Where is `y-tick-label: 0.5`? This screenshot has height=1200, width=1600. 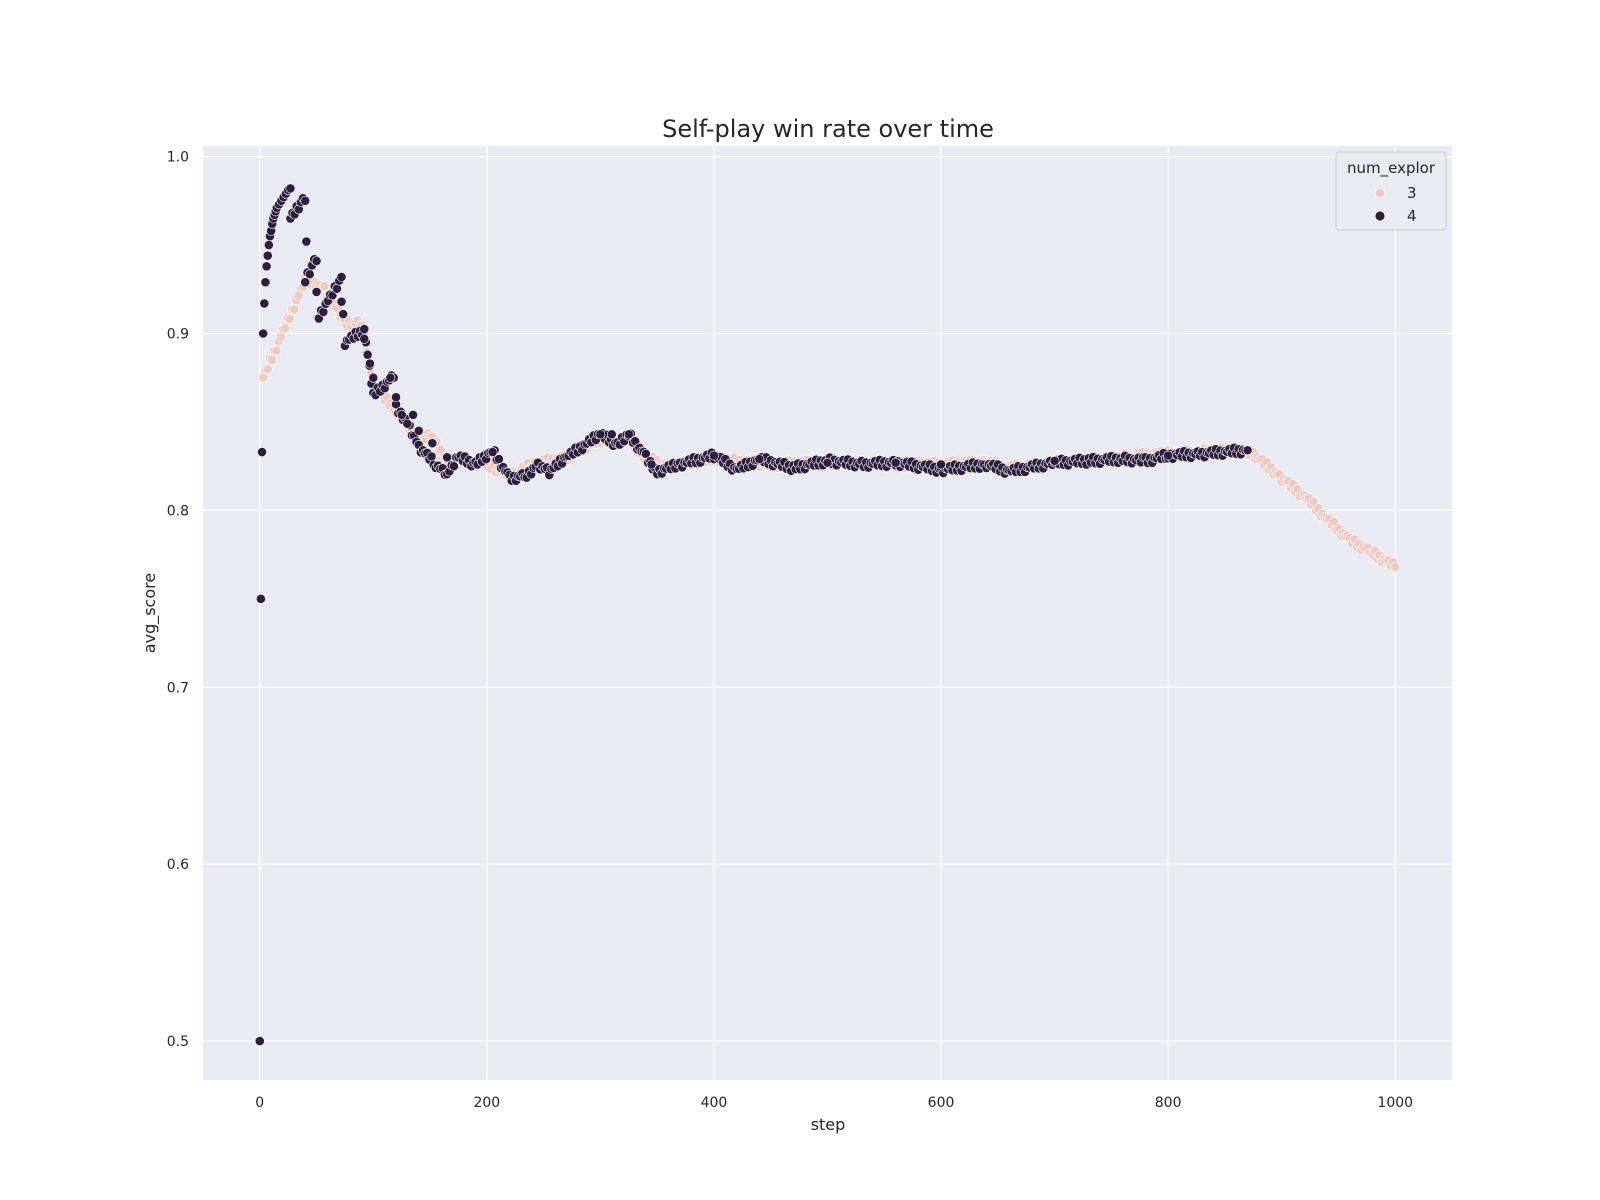 y-tick-label: 0.5 is located at coordinates (178, 1042).